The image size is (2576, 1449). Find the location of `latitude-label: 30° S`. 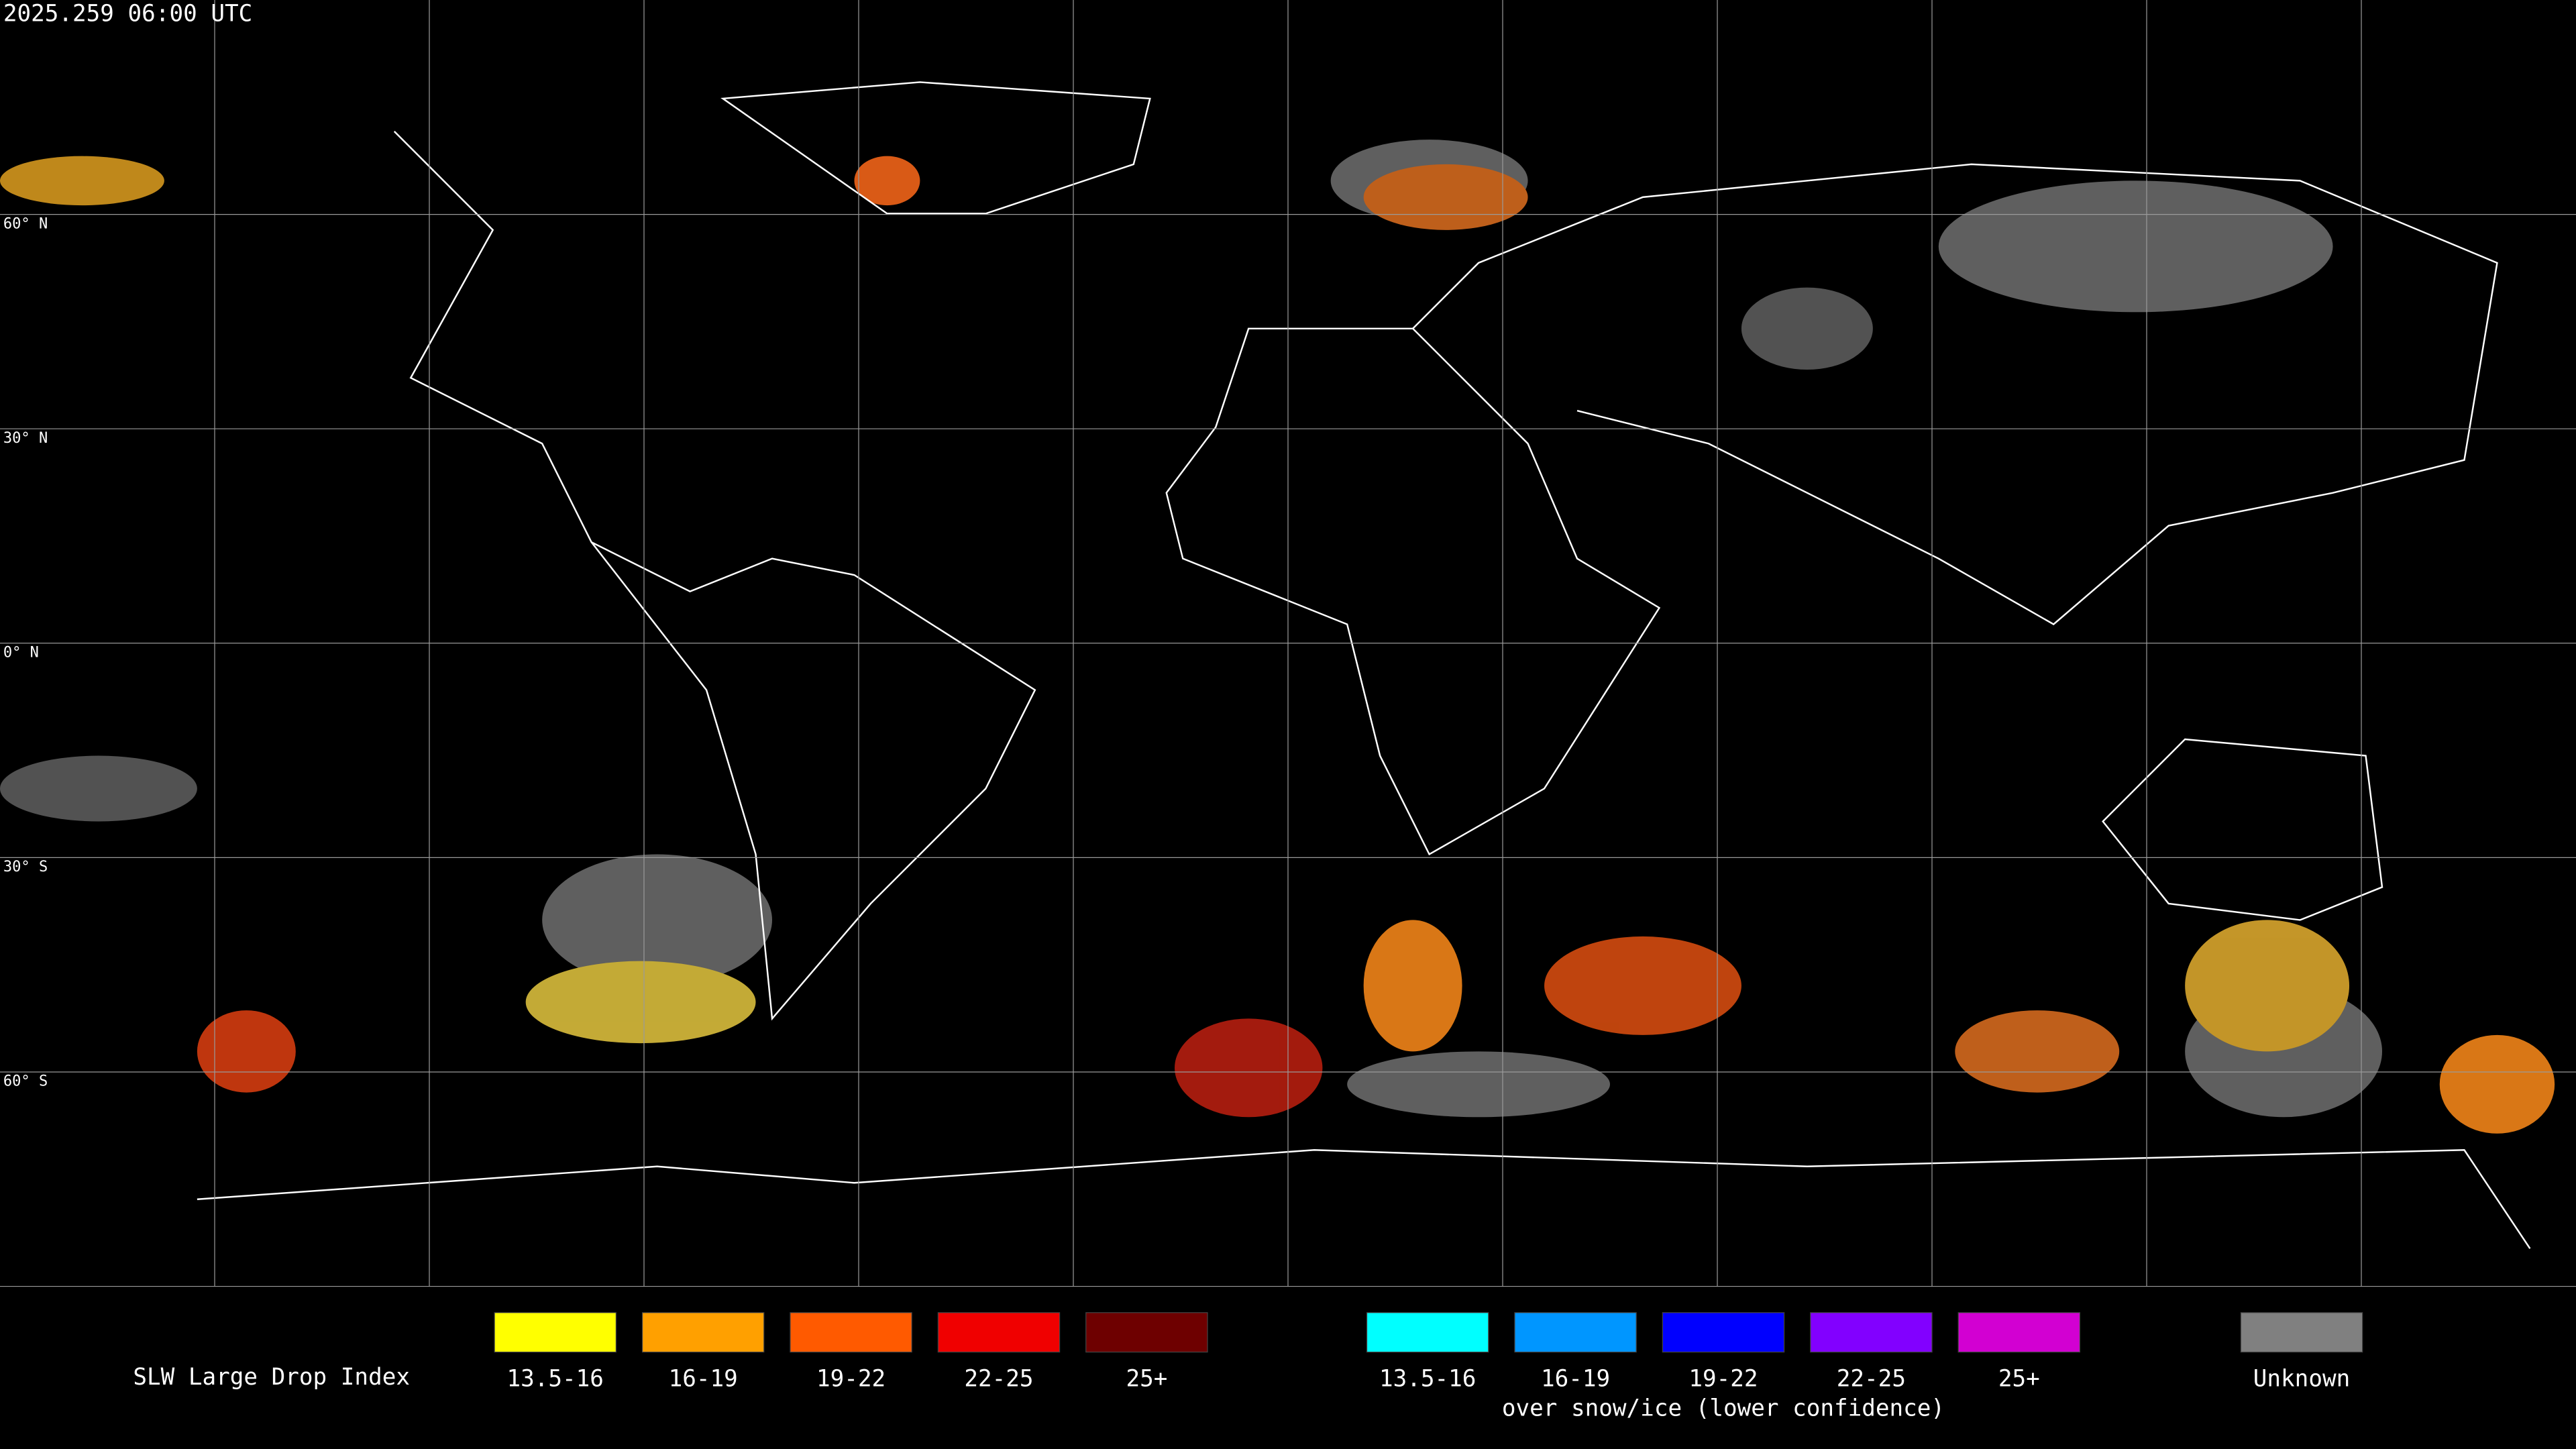

latitude-label: 30° S is located at coordinates (25, 867).